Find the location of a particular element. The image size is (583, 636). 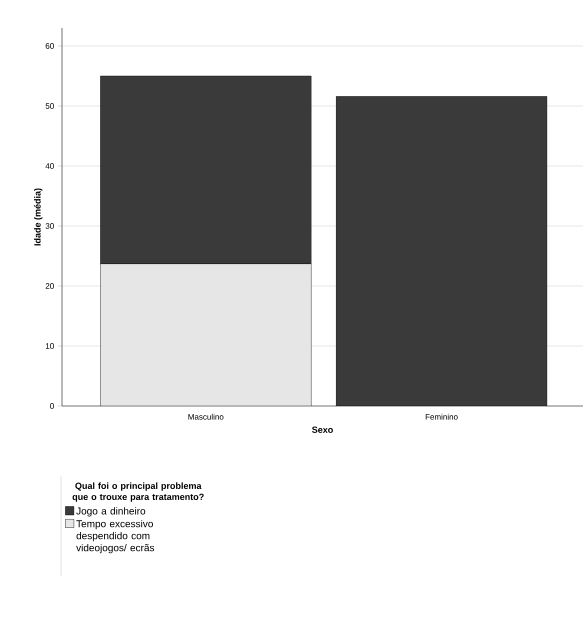

x-axis-title: Sexo is located at coordinates (322, 429).